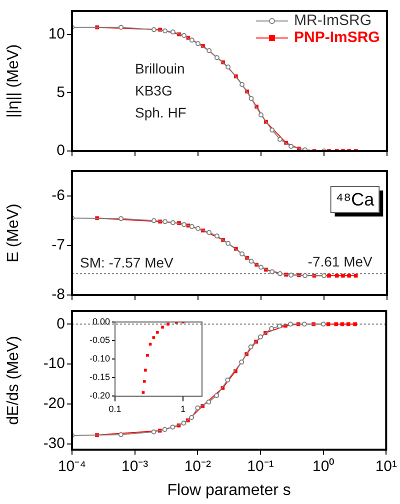  What do you see at coordinates (101, 321) in the screenshot?
I see `y-tick-label: 0.00` at bounding box center [101, 321].